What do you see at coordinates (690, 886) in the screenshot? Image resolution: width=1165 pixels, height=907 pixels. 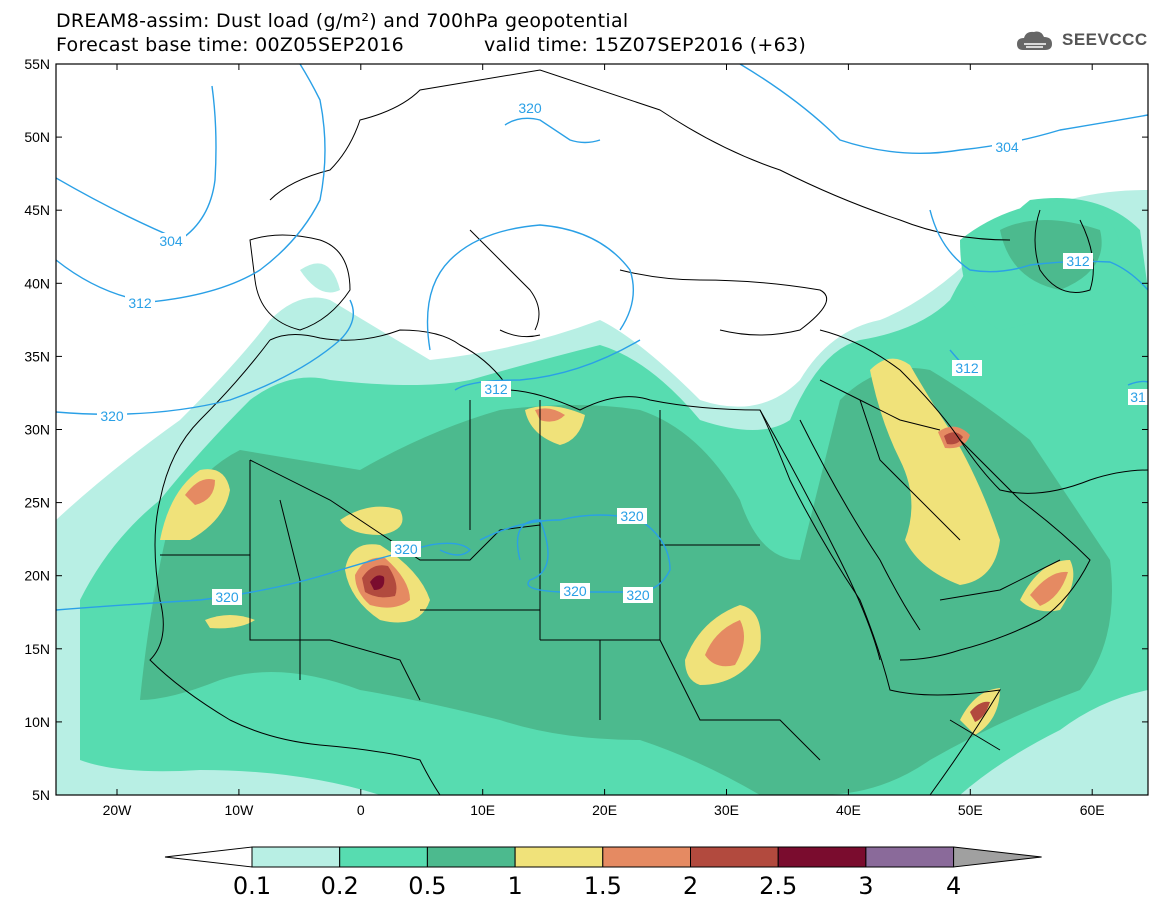 I see `colorbar-label: 2` at bounding box center [690, 886].